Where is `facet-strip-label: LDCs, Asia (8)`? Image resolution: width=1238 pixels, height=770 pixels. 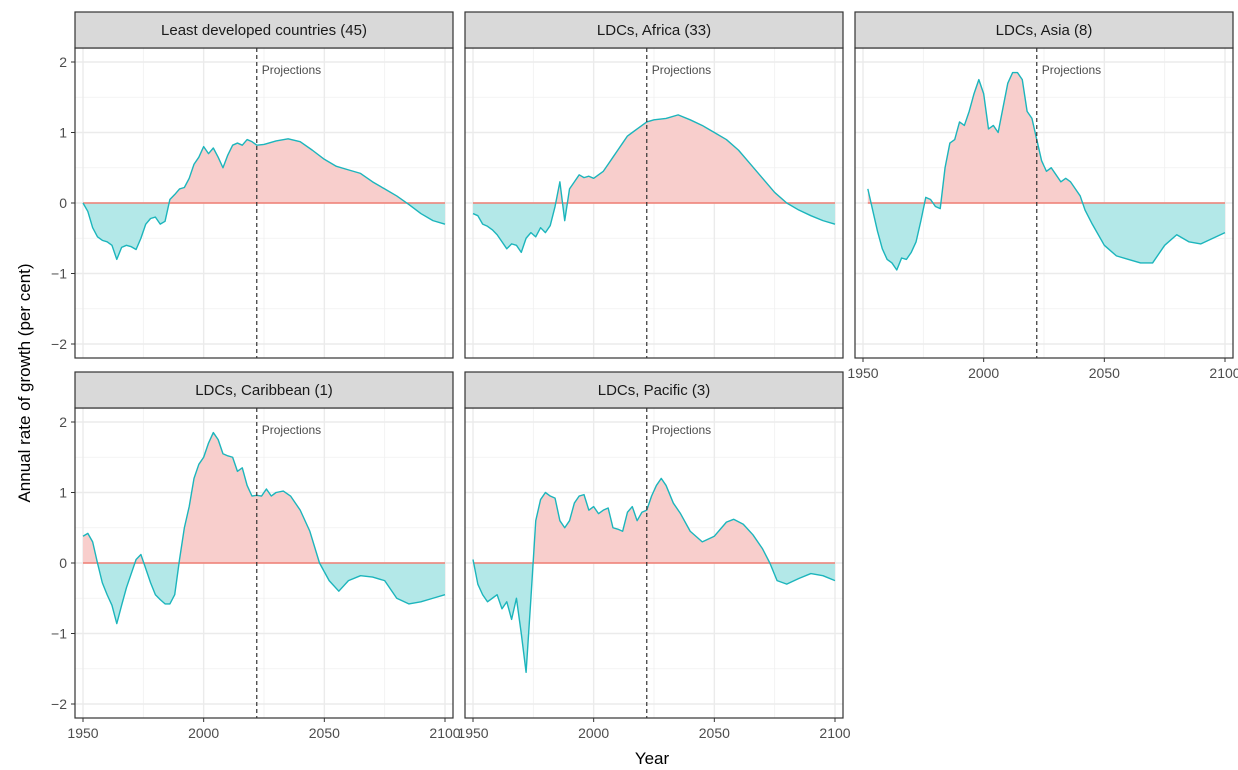 facet-strip-label: LDCs, Asia (8) is located at coordinates (1044, 30).